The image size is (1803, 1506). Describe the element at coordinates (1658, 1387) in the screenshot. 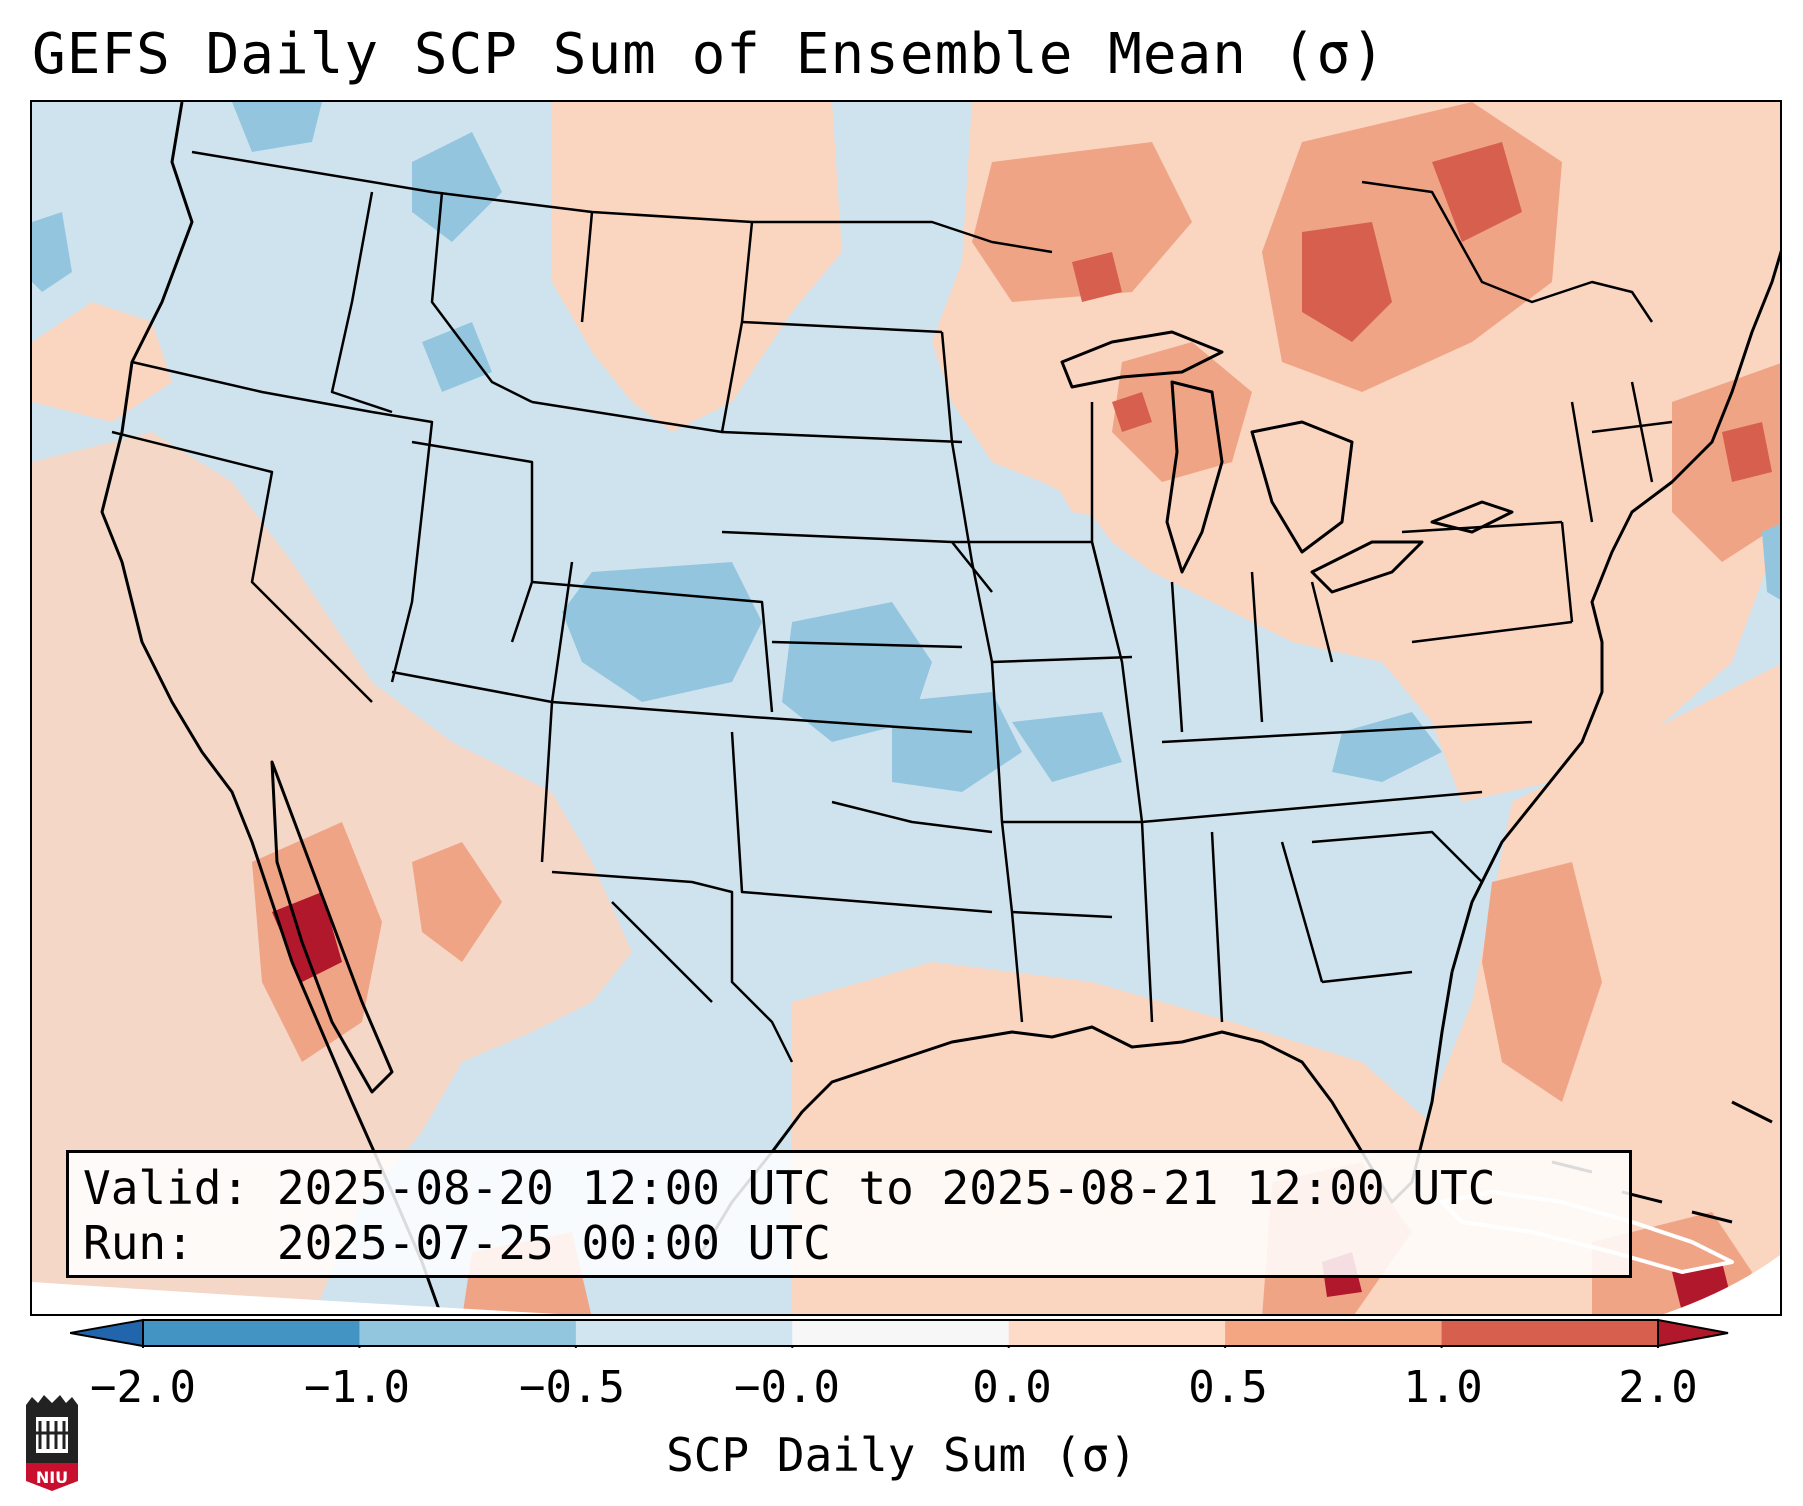

I see `colorbar-tick-label: 2.0` at that location.